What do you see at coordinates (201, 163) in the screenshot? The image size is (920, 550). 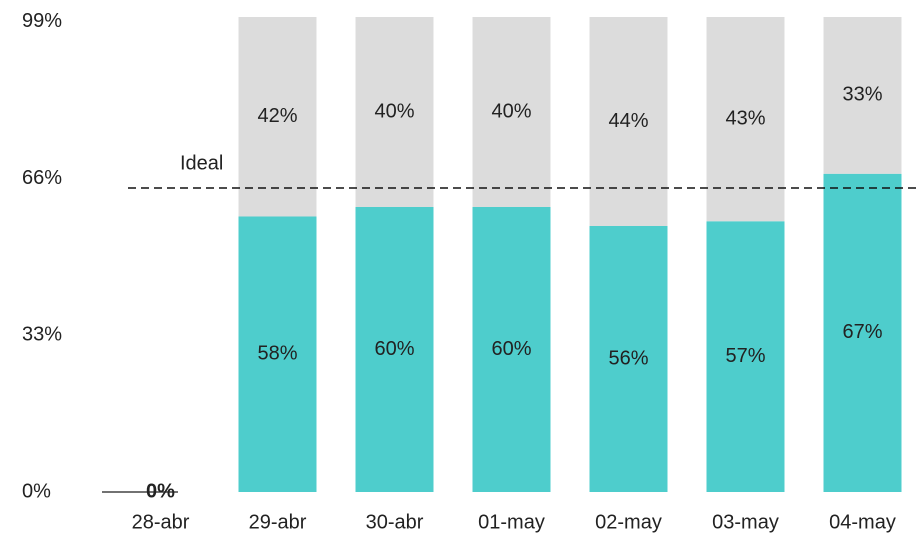 I see `reference-label: Ideal` at bounding box center [201, 163].